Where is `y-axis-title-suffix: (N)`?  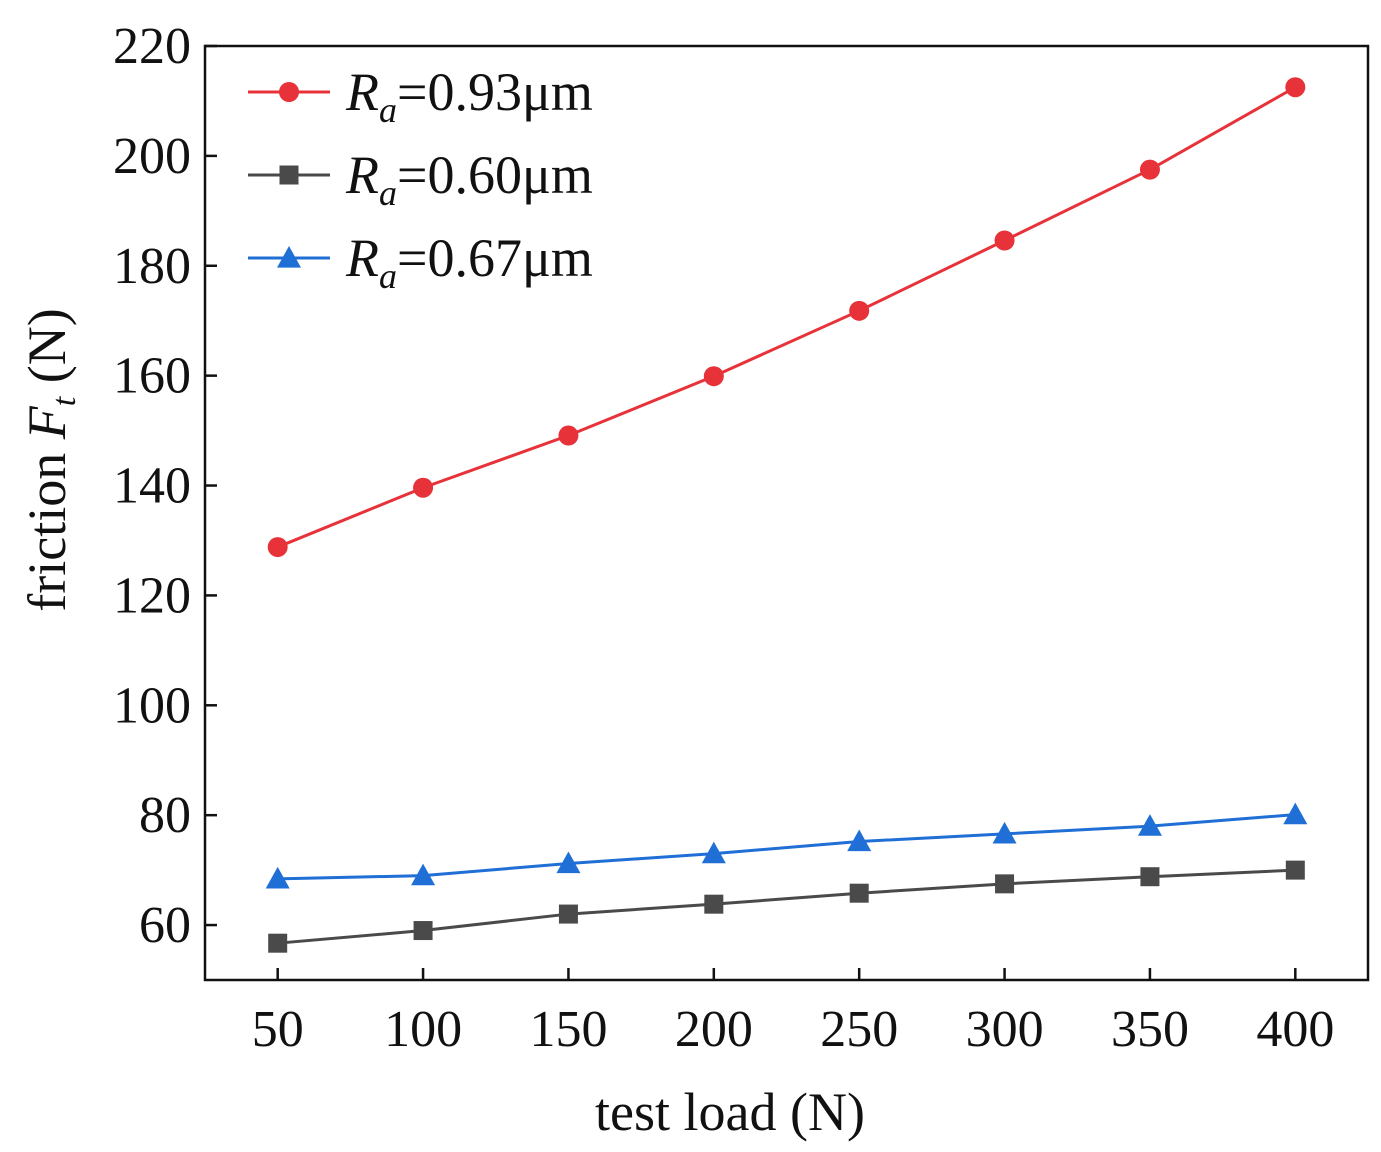 y-axis-title-suffix: (N) is located at coordinates (47, 352).